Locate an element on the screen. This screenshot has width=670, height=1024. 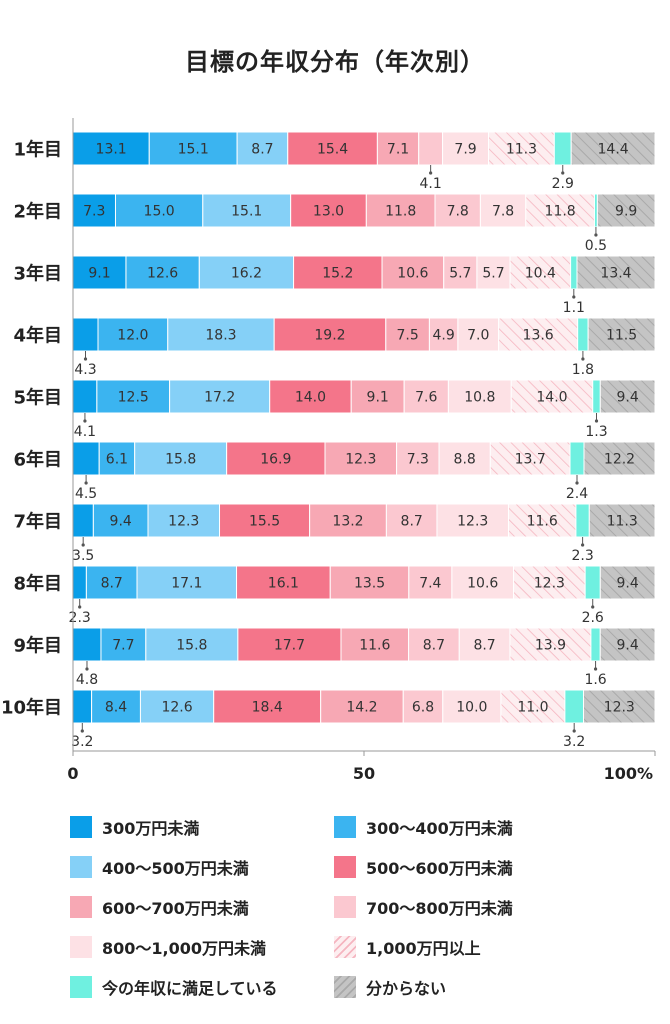
bar-row: 5年目 4.1 12.5 17.2 14.0 9.1 7.6 10.8 14.0 1.3 9.4 is located at coordinates (334, 409).